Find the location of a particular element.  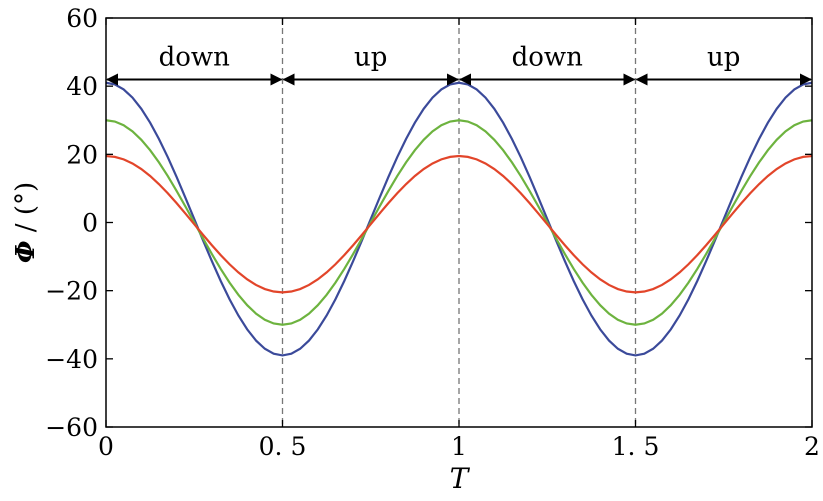

y-tick-label-3: 0 is located at coordinates (90, 223).